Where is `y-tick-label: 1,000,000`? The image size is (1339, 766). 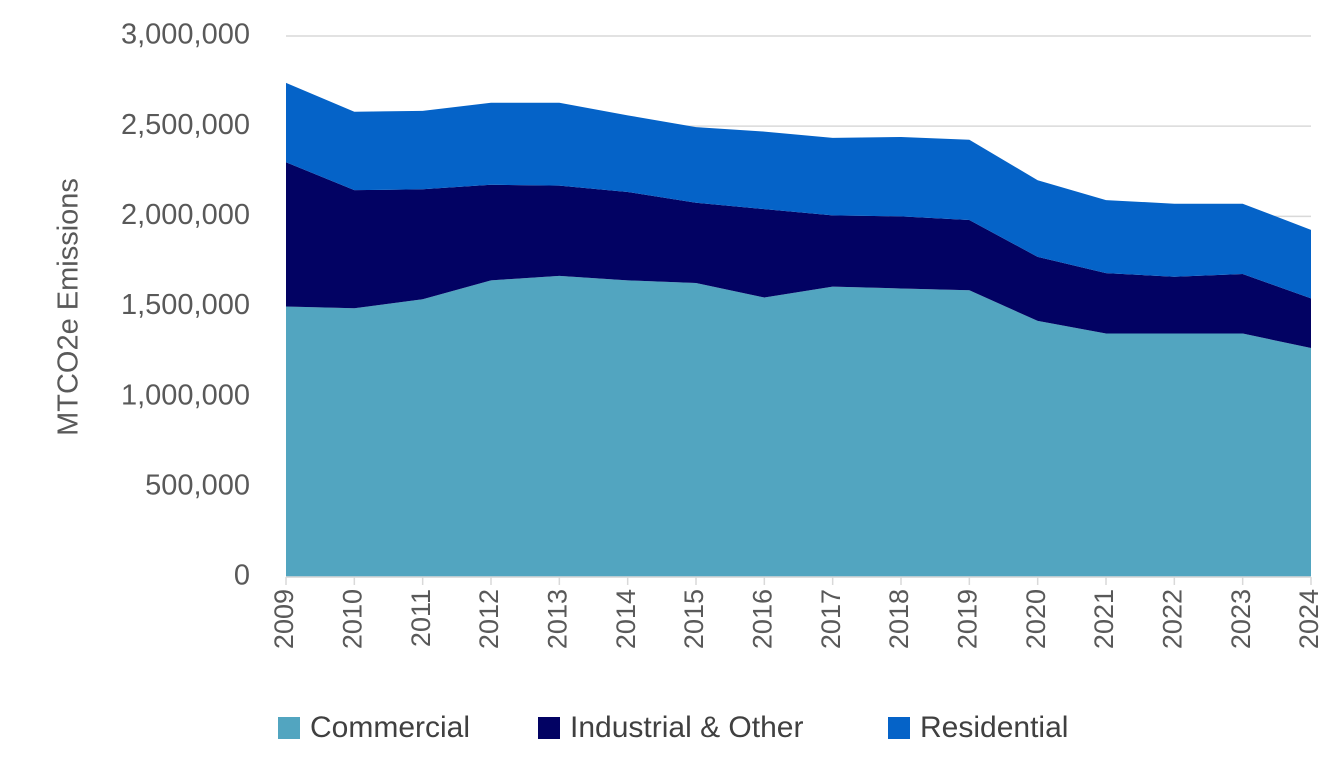
y-tick-label: 1,000,000 is located at coordinates (185, 395).